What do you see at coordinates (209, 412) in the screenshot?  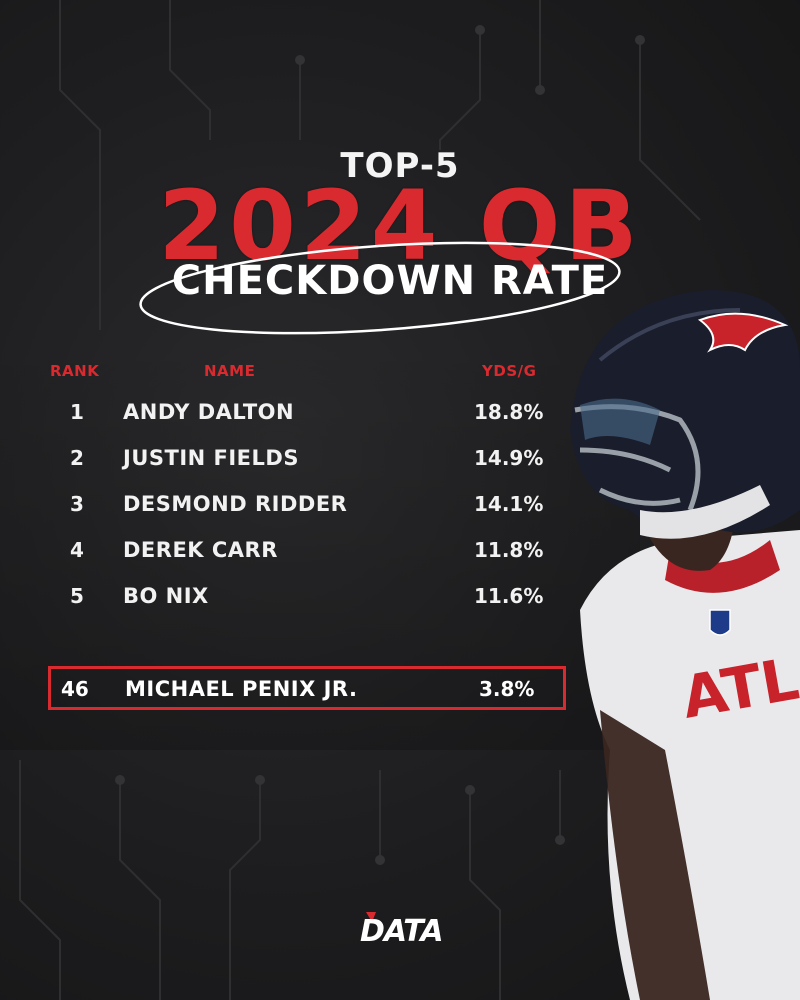 I see `row-name: ANDY DALTON` at bounding box center [209, 412].